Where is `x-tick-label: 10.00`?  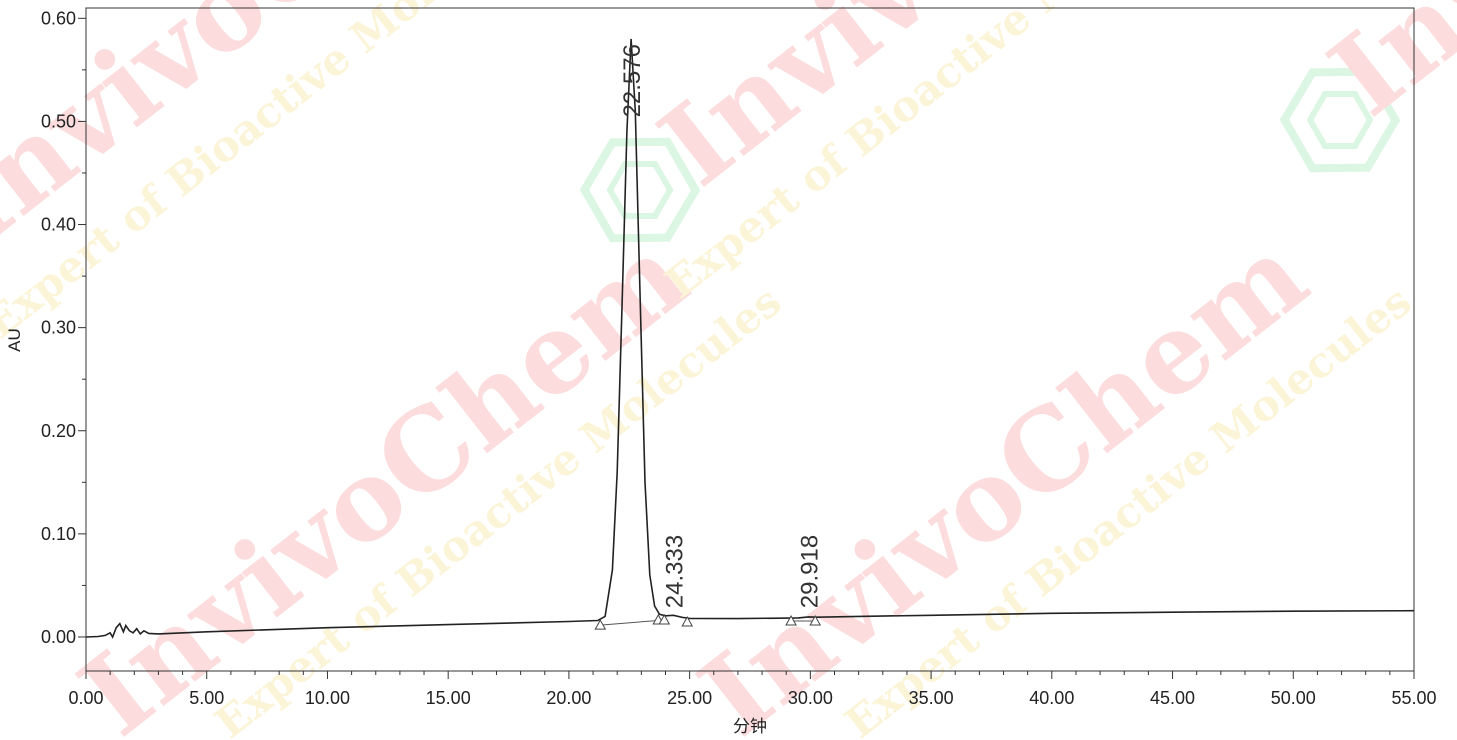
x-tick-label: 10.00 is located at coordinates (327, 698).